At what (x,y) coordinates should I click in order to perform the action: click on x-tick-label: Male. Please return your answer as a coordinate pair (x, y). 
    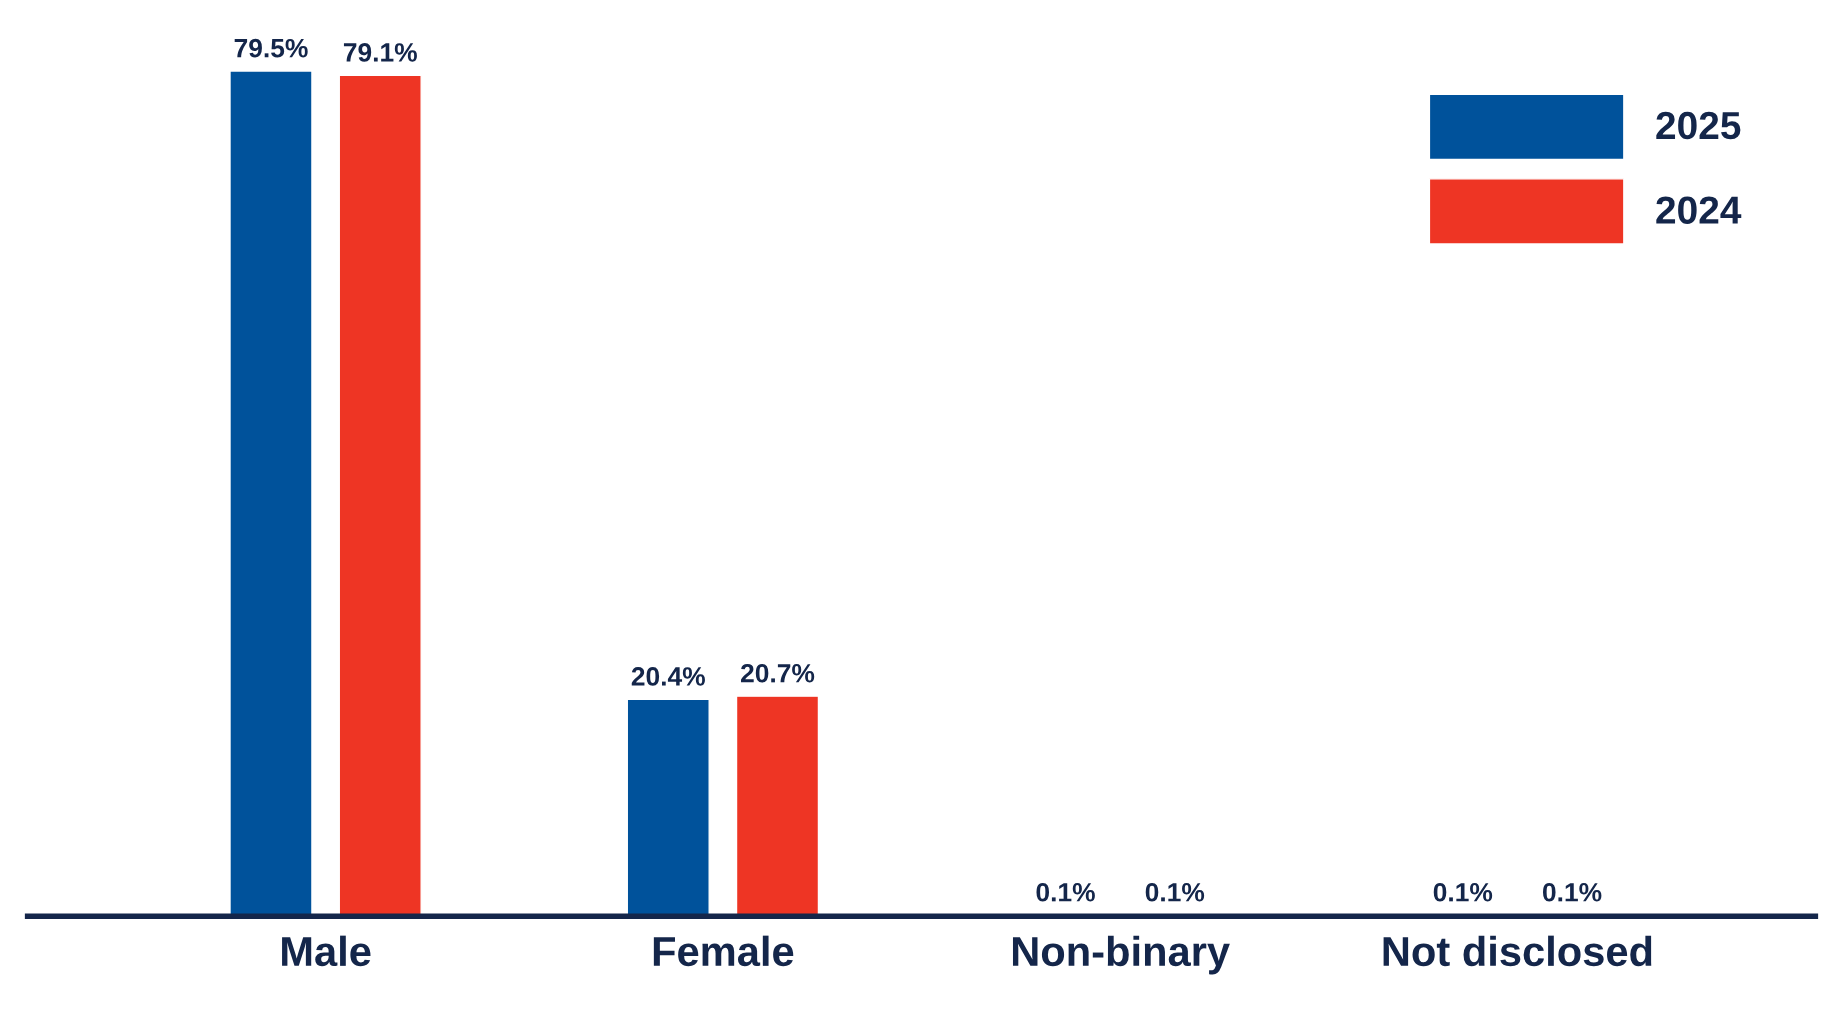
    Looking at the image, I should click on (326, 951).